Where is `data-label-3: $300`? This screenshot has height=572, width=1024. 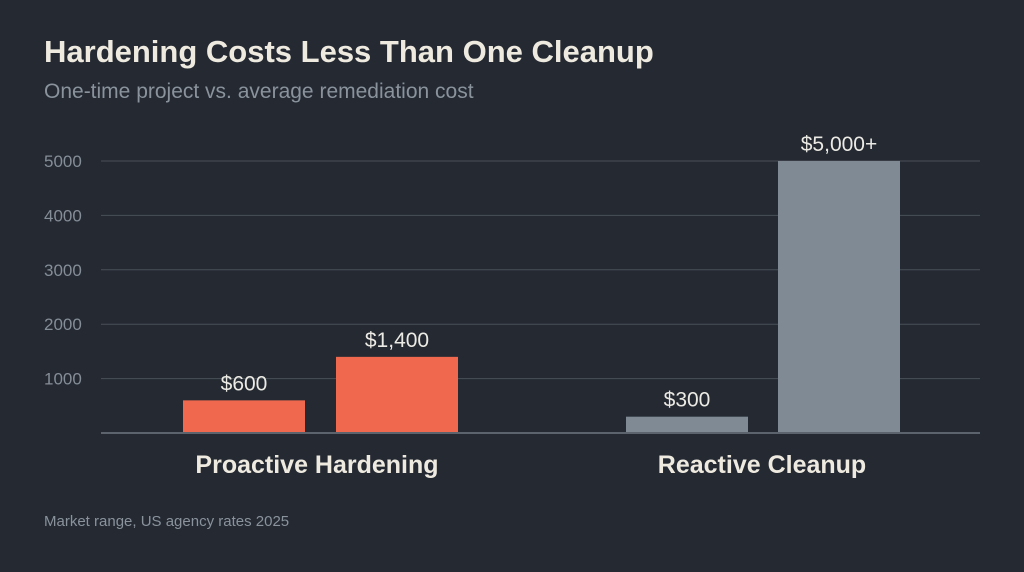 data-label-3: $300 is located at coordinates (687, 400).